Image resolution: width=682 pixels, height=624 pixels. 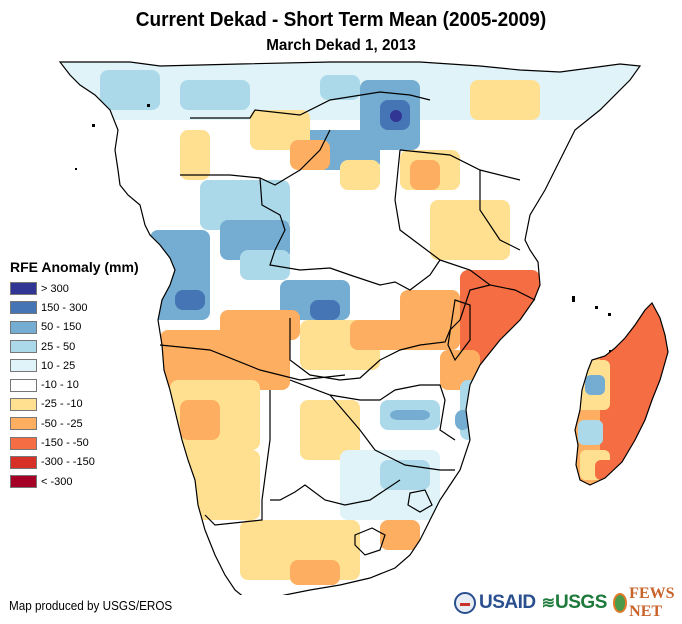 I want to click on eswatini-border, so click(x=420, y=501).